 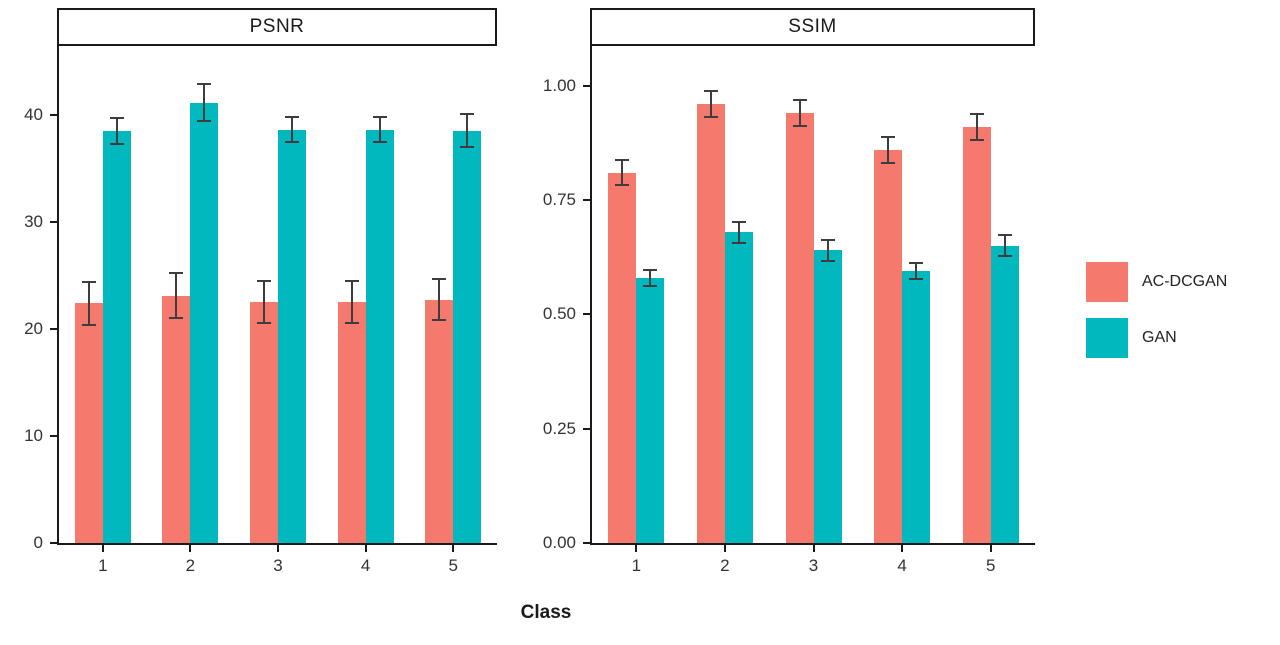 I want to click on legend: AC-DCGAN GAN, so click(x=1156, y=318).